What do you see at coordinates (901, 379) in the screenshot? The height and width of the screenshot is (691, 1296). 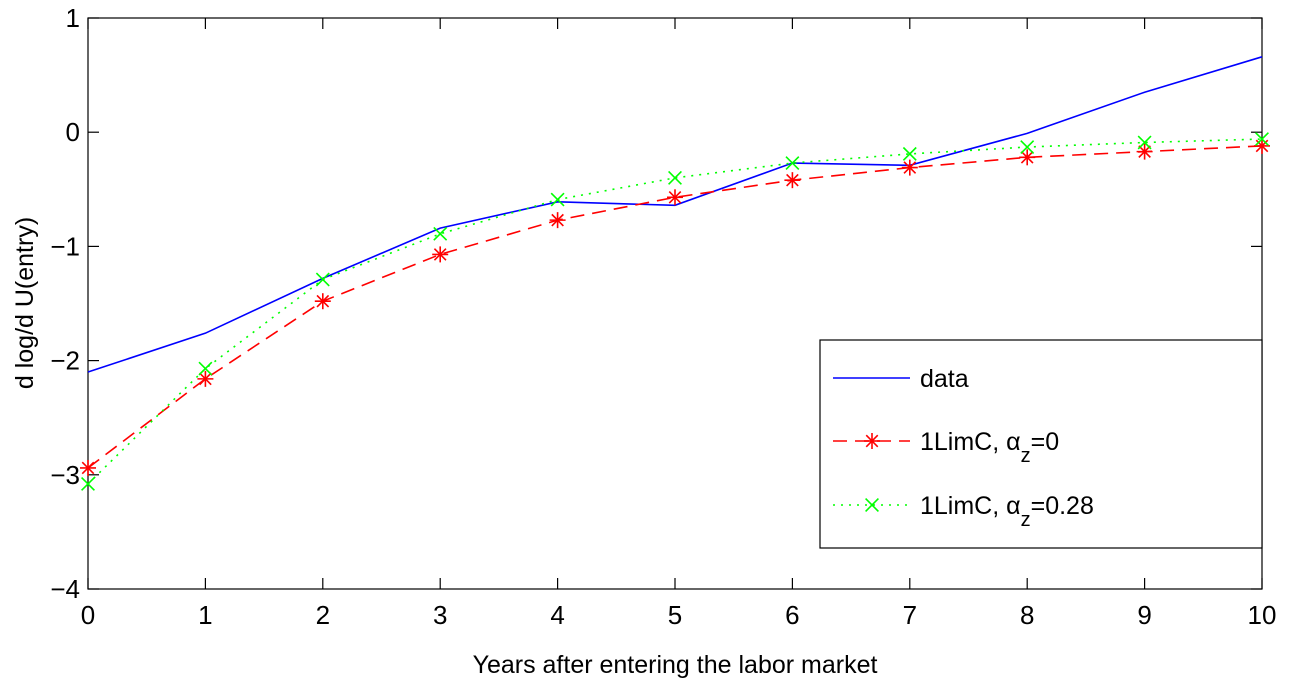 I see `legend-entry-0: data` at bounding box center [901, 379].